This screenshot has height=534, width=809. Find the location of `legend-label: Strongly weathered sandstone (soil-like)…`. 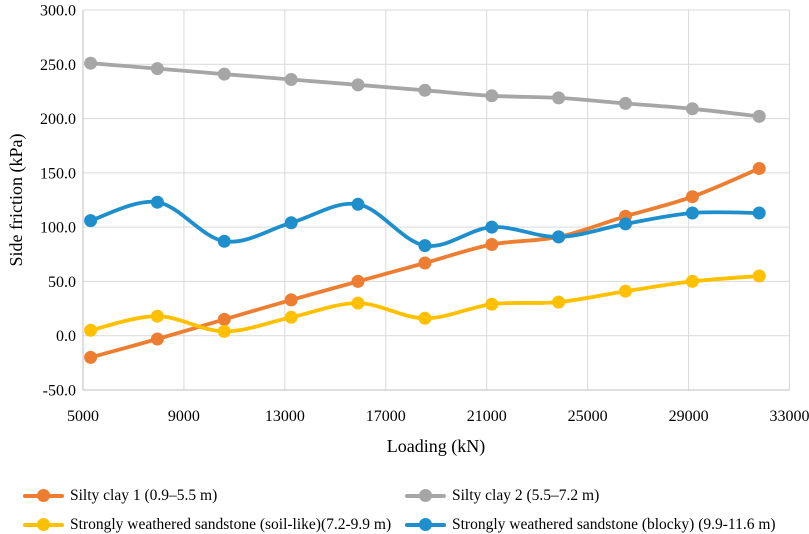

legend-label: Strongly weathered sandstone (soil-like)… is located at coordinates (231, 524).